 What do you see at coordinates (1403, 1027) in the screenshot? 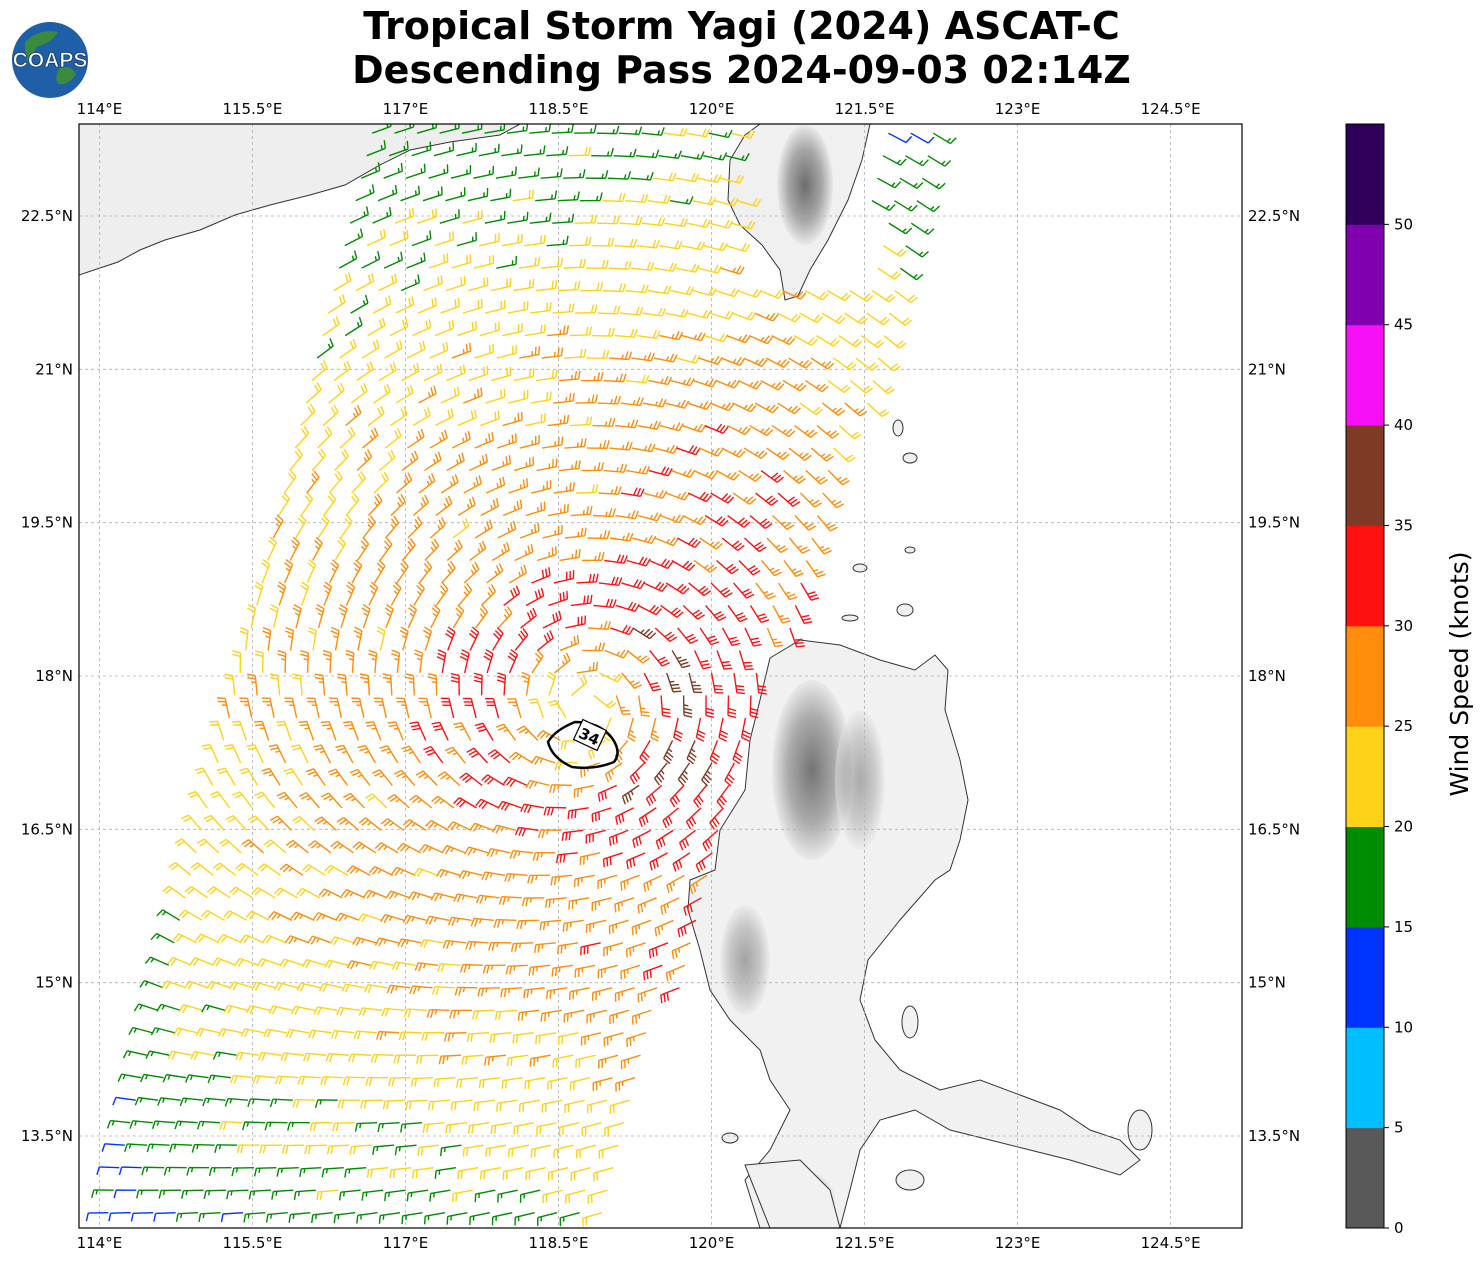
I see `colorbar-tick: 10` at bounding box center [1403, 1027].